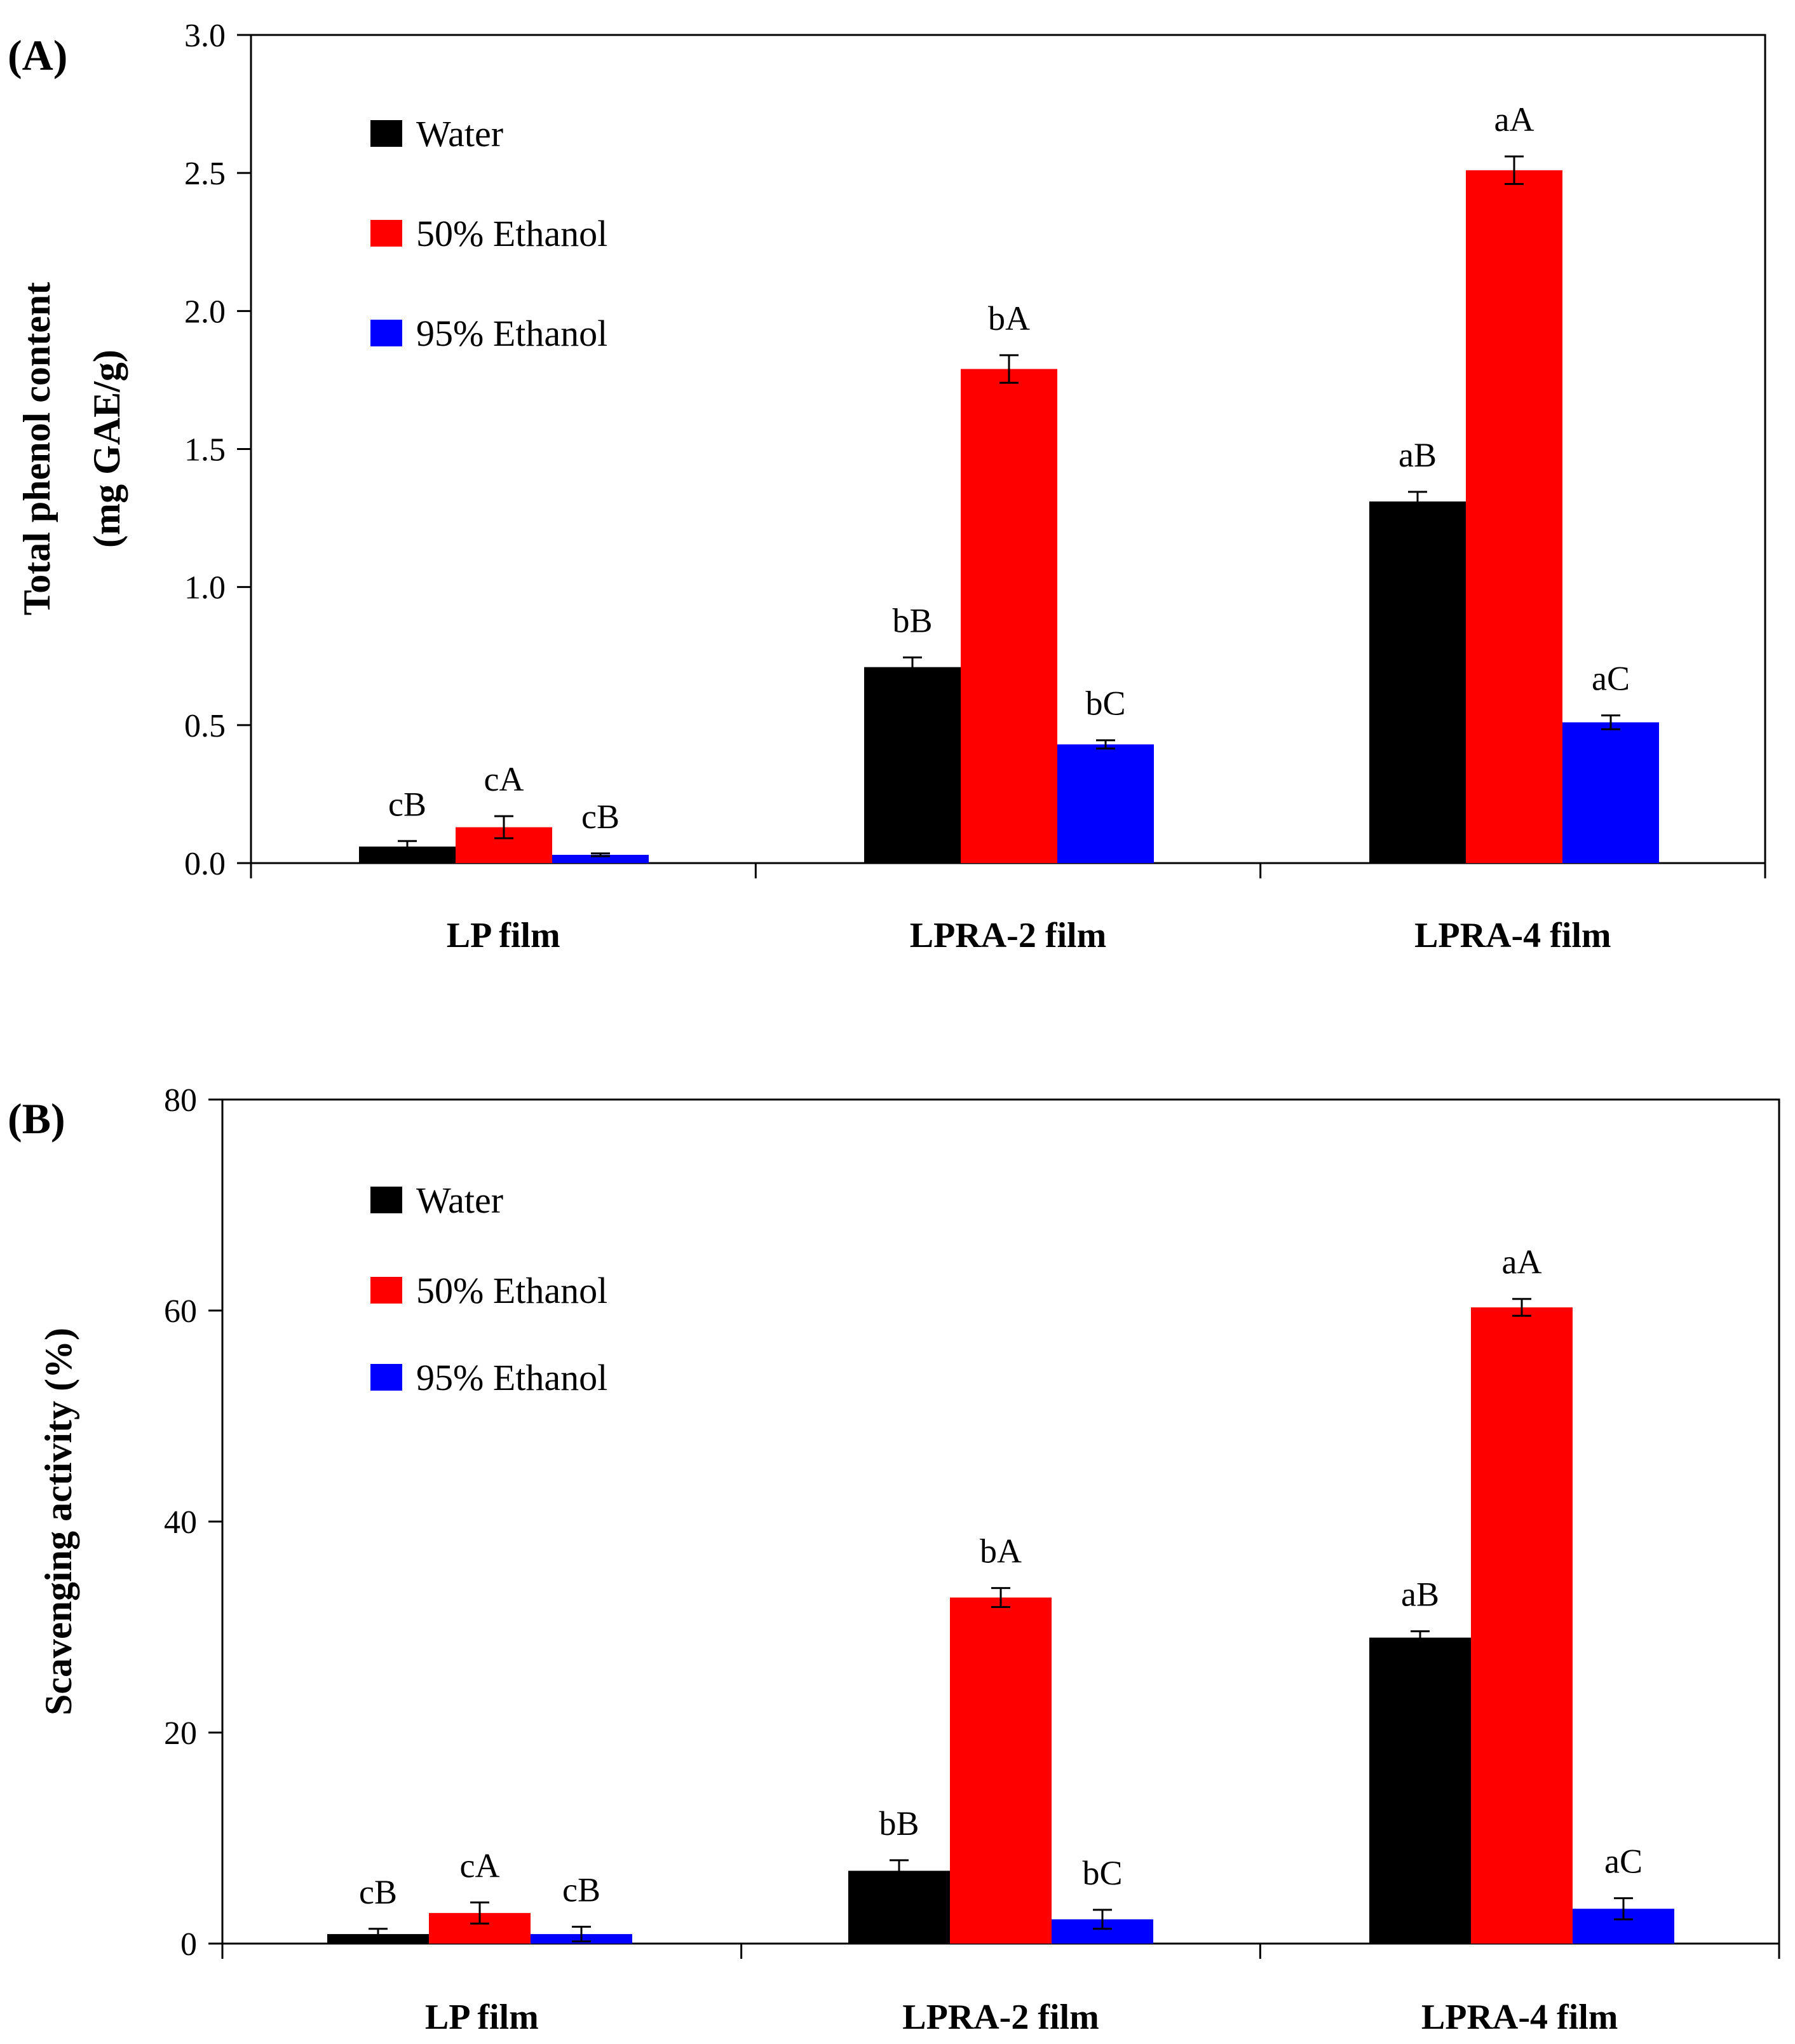 This screenshot has height=2044, width=1795. I want to click on y-tick-label: 1.5, so click(205, 450).